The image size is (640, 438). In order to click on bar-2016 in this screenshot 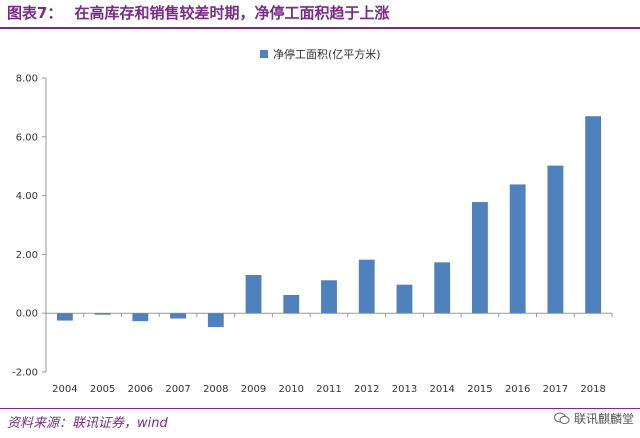, I will do `click(517, 249)`.